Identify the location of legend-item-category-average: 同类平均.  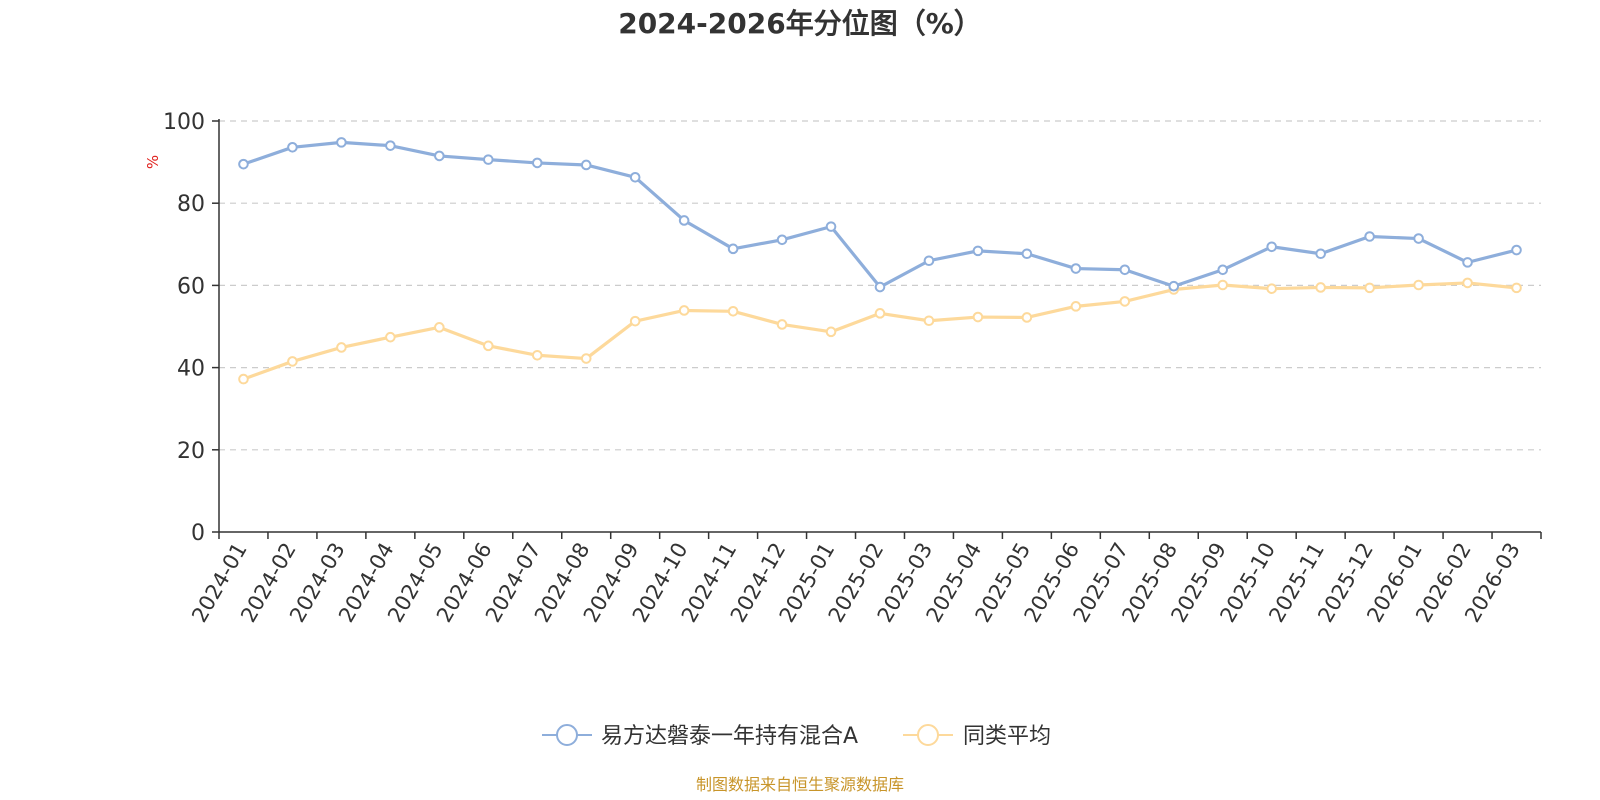
(977, 736).